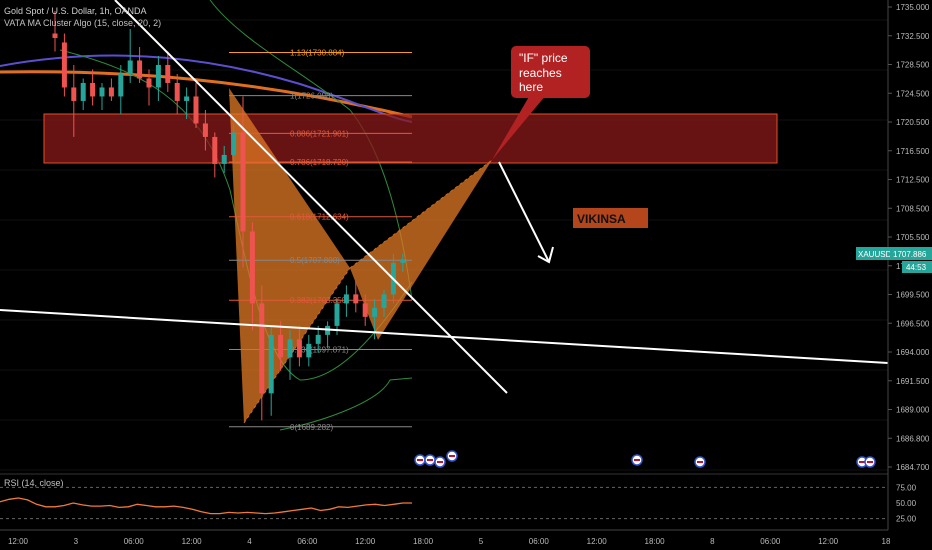  What do you see at coordinates (910, 254) in the screenshot?
I see `last-price-value: 1707.886` at bounding box center [910, 254].